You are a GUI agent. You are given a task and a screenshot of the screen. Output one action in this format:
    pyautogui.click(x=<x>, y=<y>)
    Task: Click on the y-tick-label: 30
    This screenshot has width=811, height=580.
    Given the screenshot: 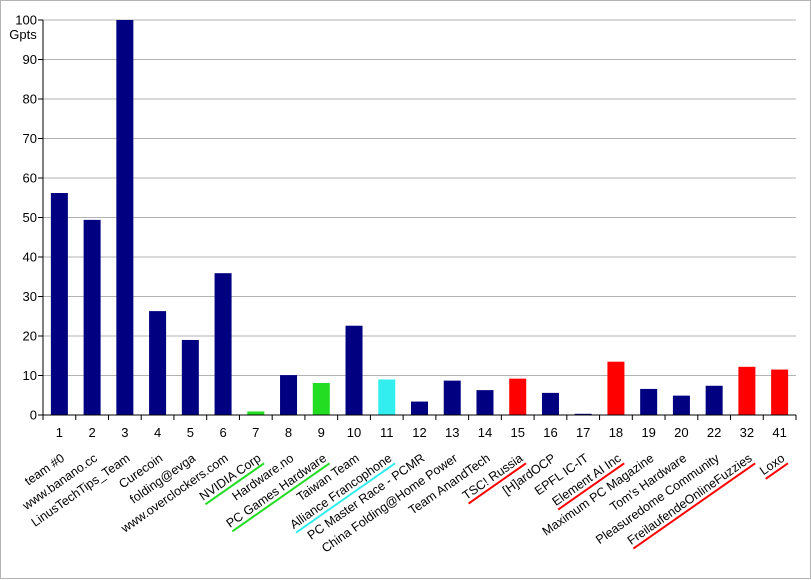 What is the action you would take?
    pyautogui.click(x=30, y=296)
    